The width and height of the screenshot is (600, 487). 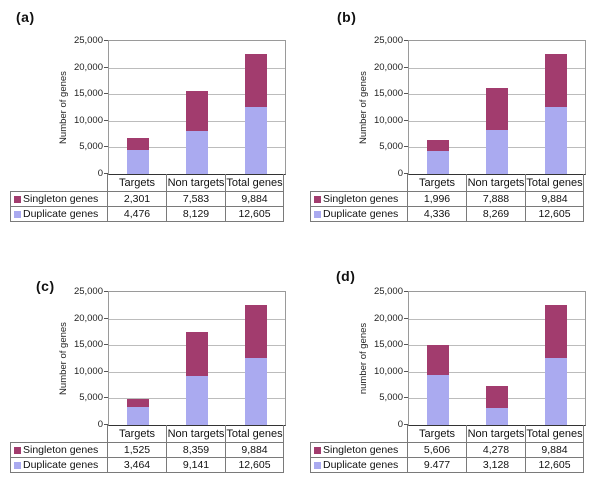 I want to click on series-row: Singleton genes 1,996 7,888 9,884, so click(x=447, y=199).